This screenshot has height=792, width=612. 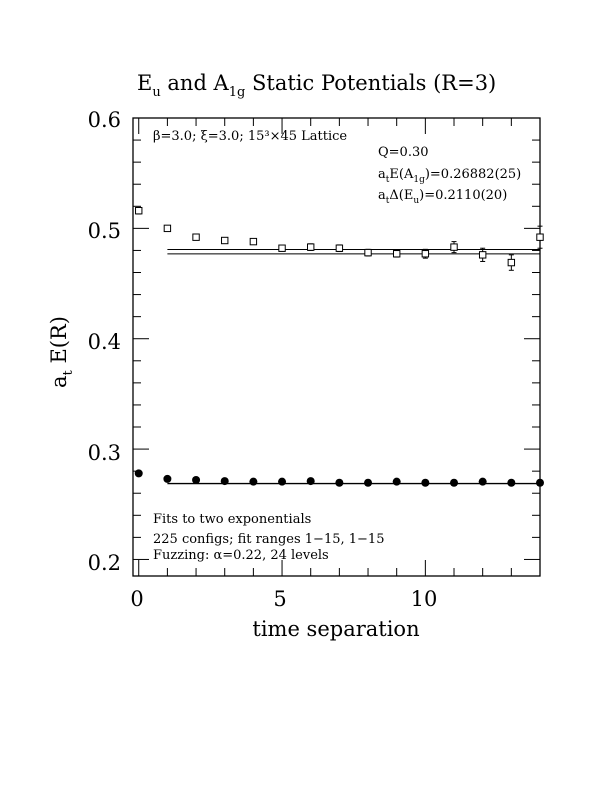 I want to click on q-annotation: Q=0.30, so click(x=403, y=152).